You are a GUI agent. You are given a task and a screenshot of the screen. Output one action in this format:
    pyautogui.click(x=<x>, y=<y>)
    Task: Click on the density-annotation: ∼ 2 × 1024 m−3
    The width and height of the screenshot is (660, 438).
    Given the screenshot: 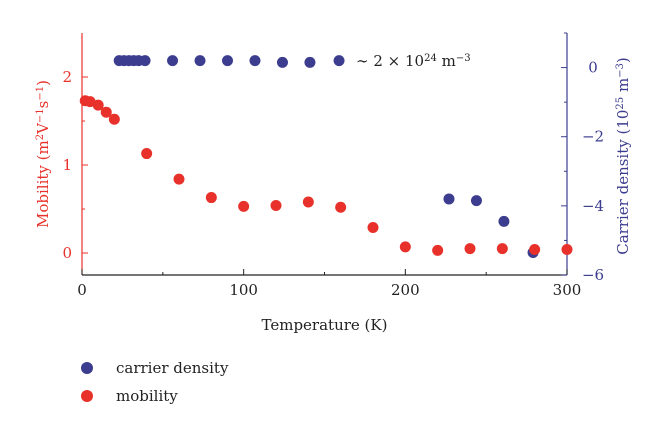 What is the action you would take?
    pyautogui.click(x=413, y=61)
    